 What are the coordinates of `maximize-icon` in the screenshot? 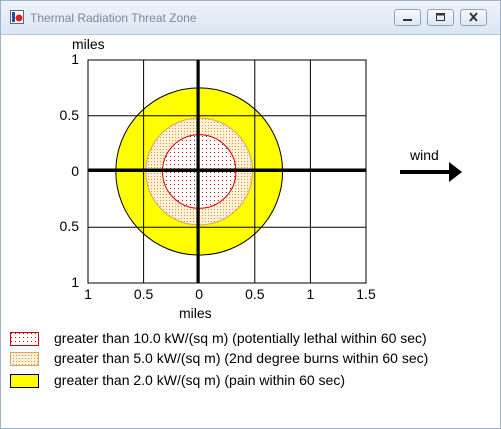 It's located at (440, 17).